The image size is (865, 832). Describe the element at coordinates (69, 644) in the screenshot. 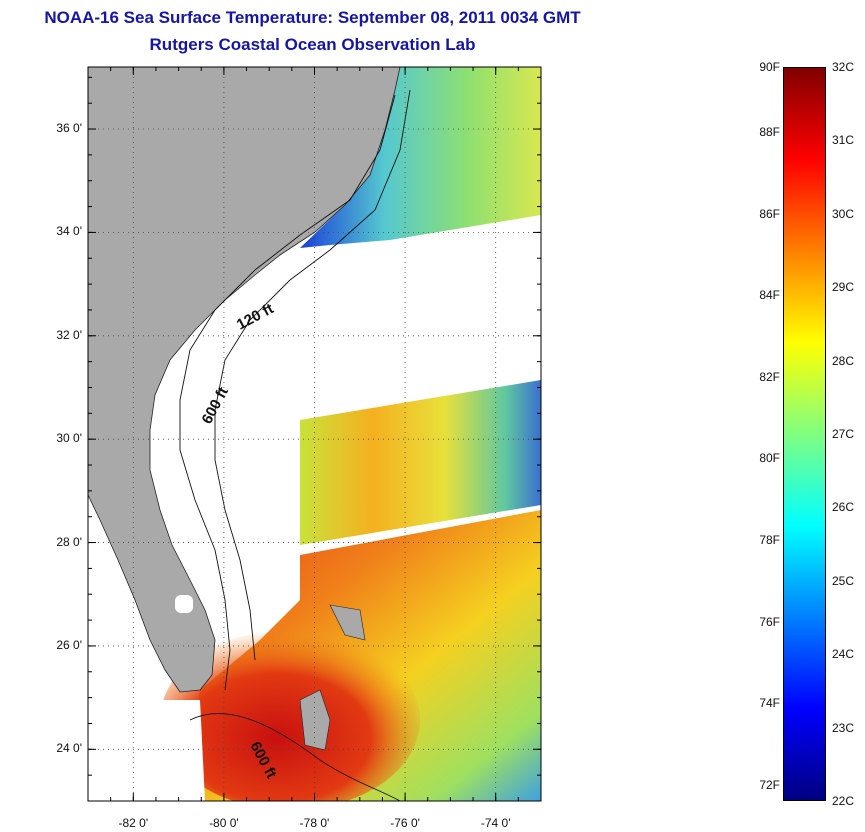

I see `latitude-label: 26 0'` at that location.